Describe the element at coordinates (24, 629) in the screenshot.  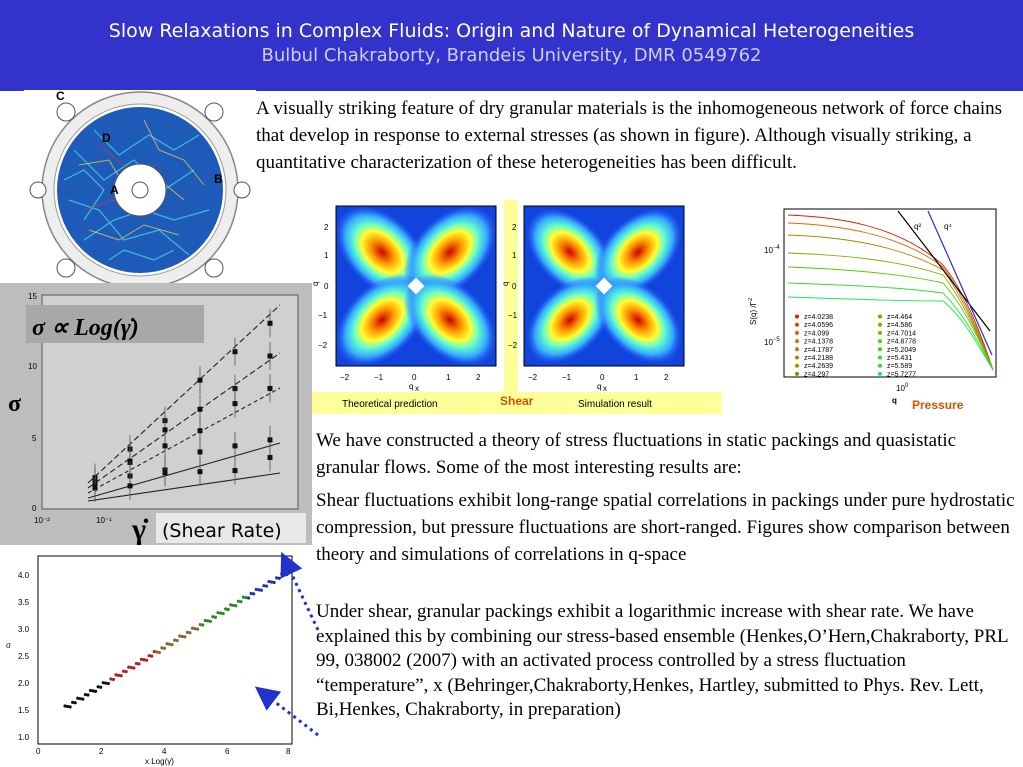
I see `collapse-y-tick: 3.0` at that location.